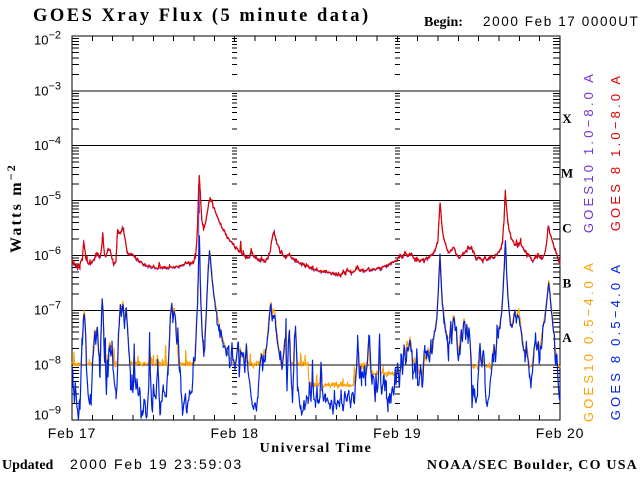  Describe the element at coordinates (316, 448) in the screenshot. I see `svg-text: Universal Time` at that location.